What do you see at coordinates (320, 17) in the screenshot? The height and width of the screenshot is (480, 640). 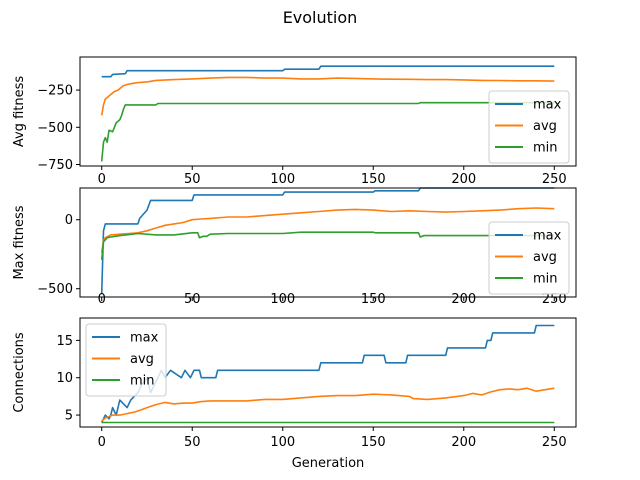 I see `figure-title: Evolution` at bounding box center [320, 17].